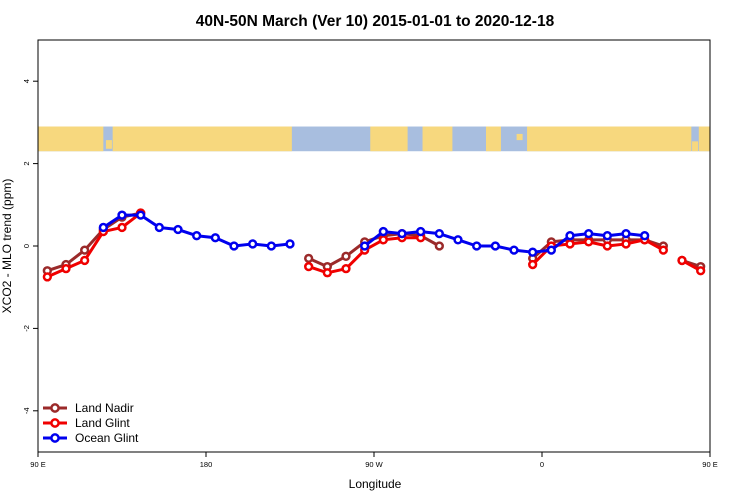 The height and width of the screenshot is (500, 750). What do you see at coordinates (374, 464) in the screenshot?
I see `x-tick-label: 90 W` at bounding box center [374, 464].